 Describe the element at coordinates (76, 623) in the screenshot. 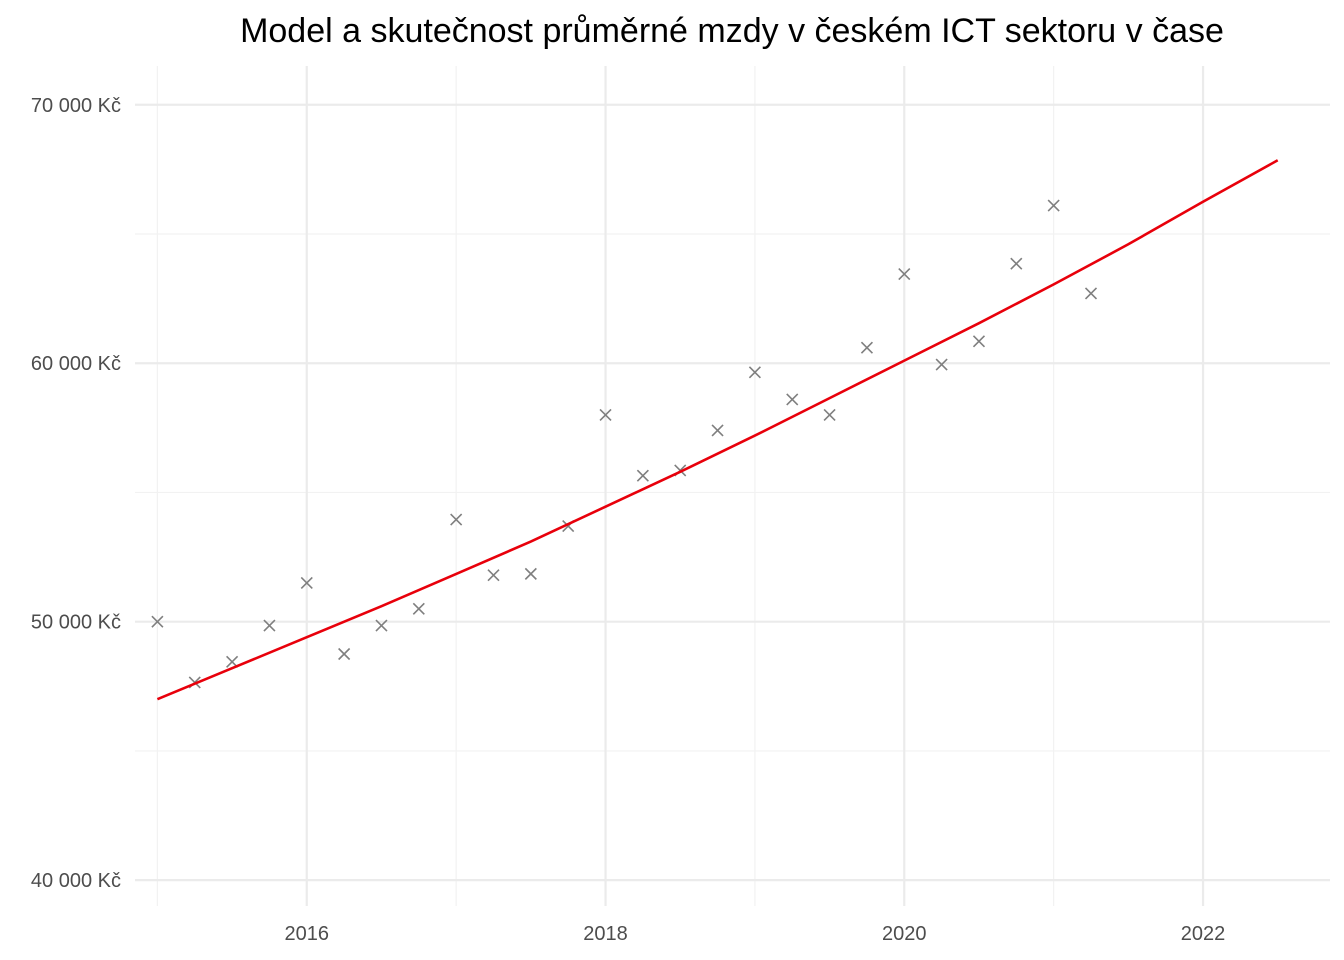

I see `y-tick-label: 50 000 Kč` at that location.